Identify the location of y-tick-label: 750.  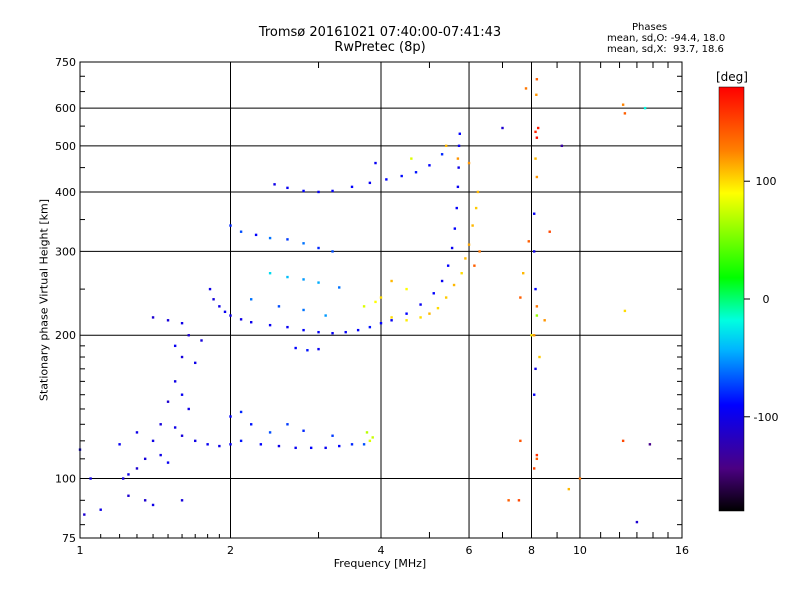
(65, 62).